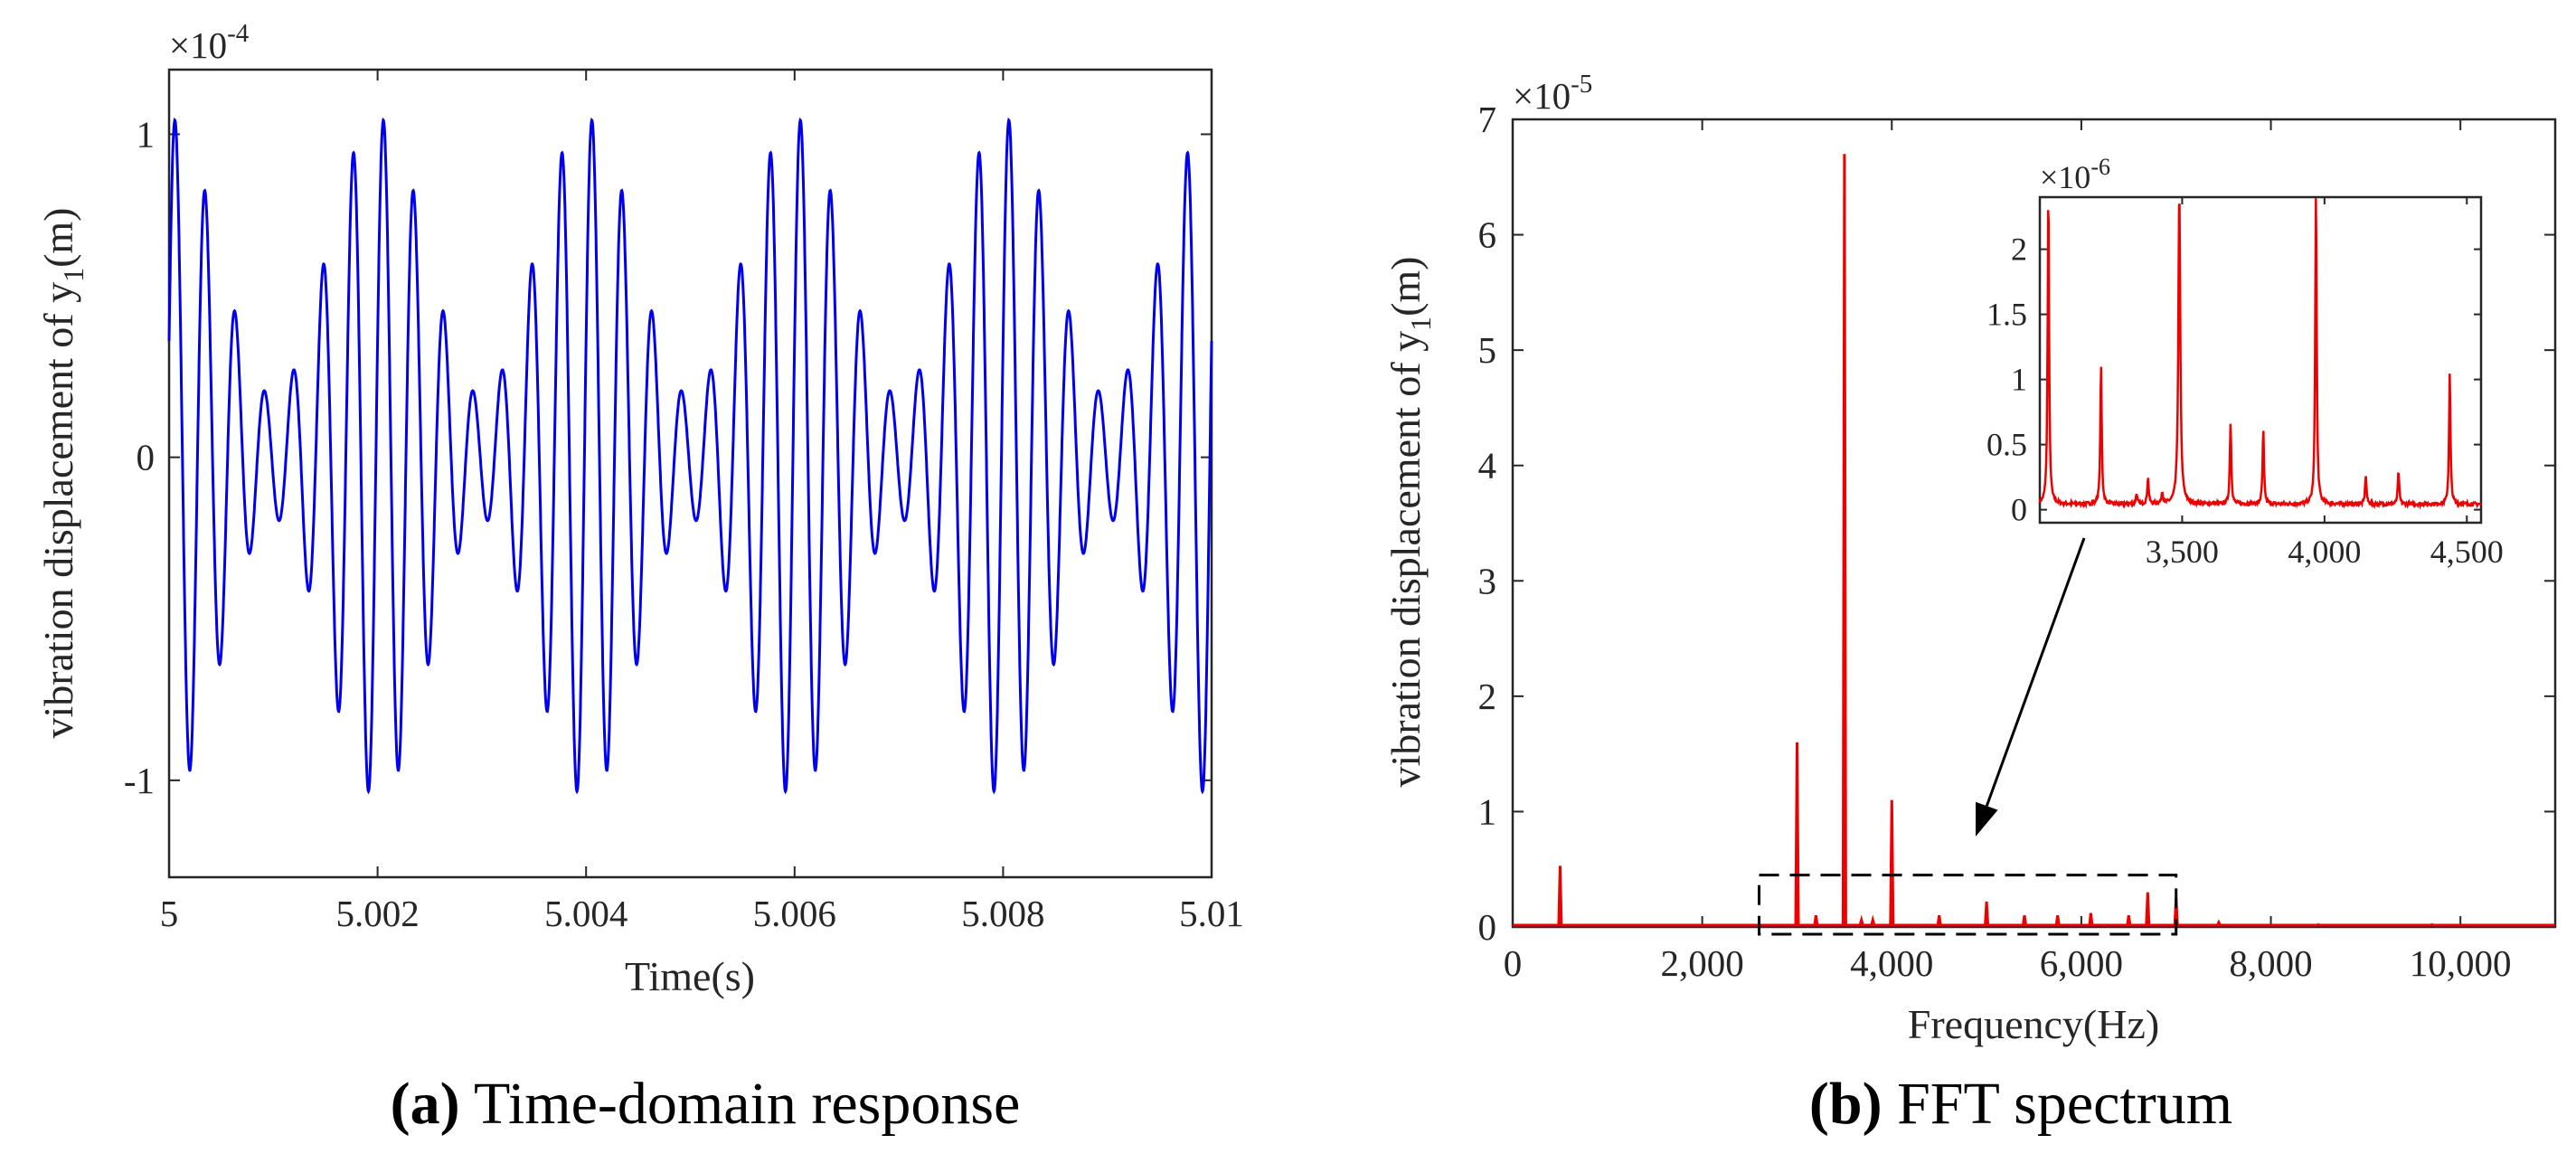 Image resolution: width=2576 pixels, height=1163 pixels. I want to click on panel-b-y-tick-labels: 0 1 2 3 4 5 6 7, so click(1487, 523).